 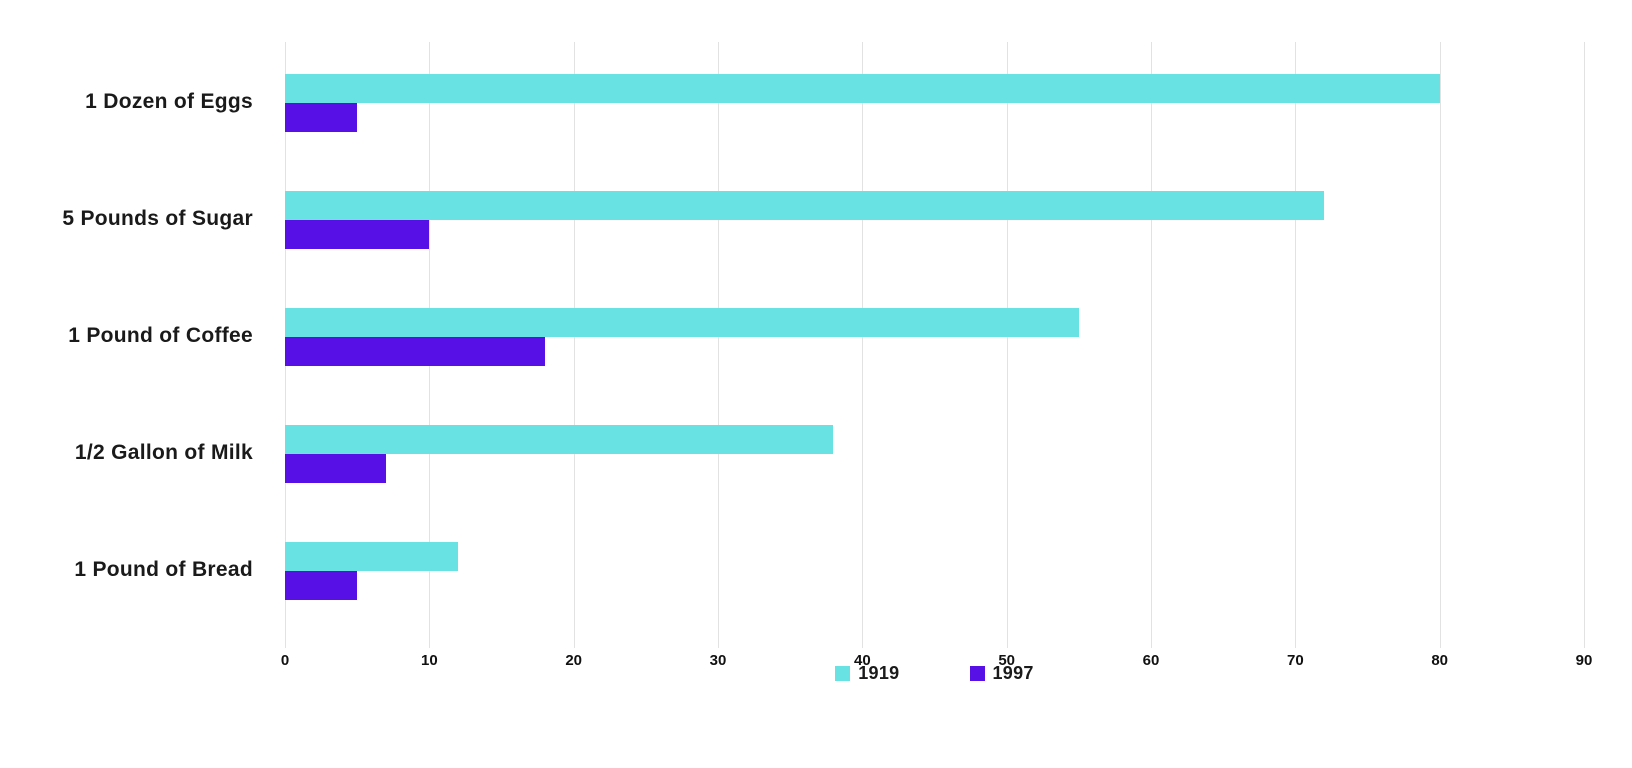 I want to click on x-tick-label-40: 40, so click(x=862, y=660).